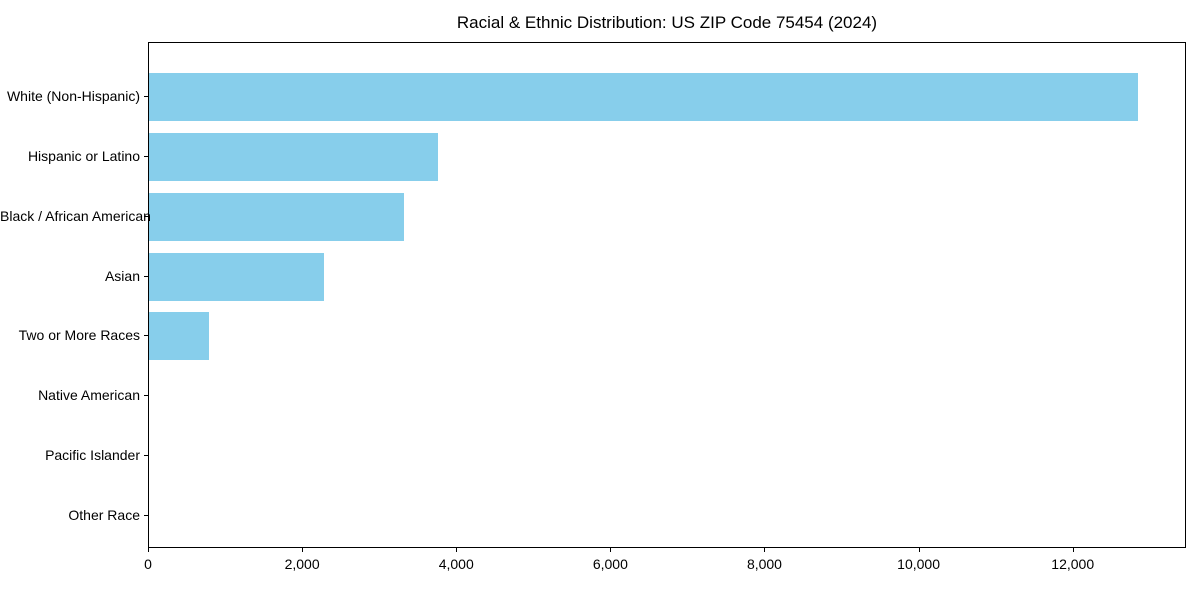 The height and width of the screenshot is (600, 1200). Describe the element at coordinates (456, 564) in the screenshot. I see `x-tick-label-4000: 4,000` at that location.